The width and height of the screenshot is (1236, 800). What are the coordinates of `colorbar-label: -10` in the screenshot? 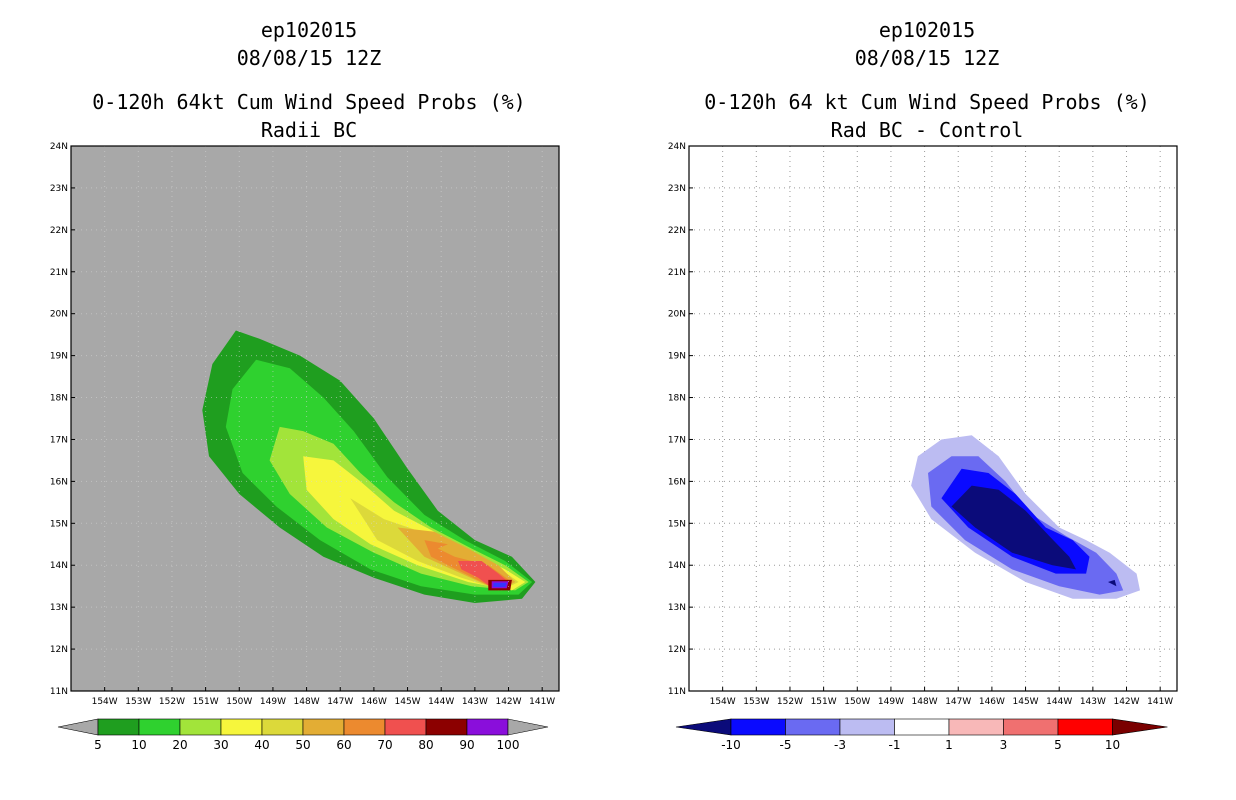 It's located at (731, 745).